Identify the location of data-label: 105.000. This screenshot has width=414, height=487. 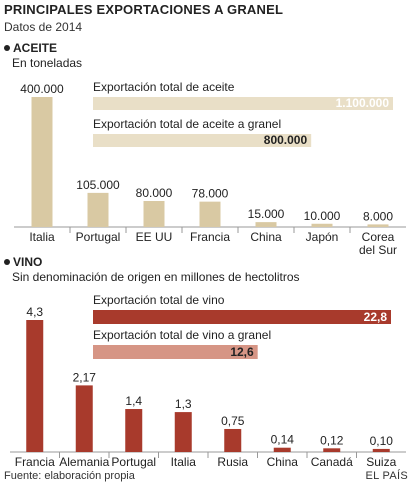
(98, 185).